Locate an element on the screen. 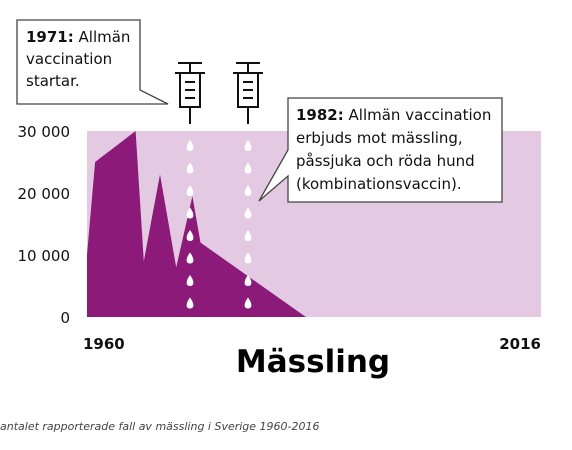 The width and height of the screenshot is (572, 450). x-end-label: 2016 is located at coordinates (520, 344).